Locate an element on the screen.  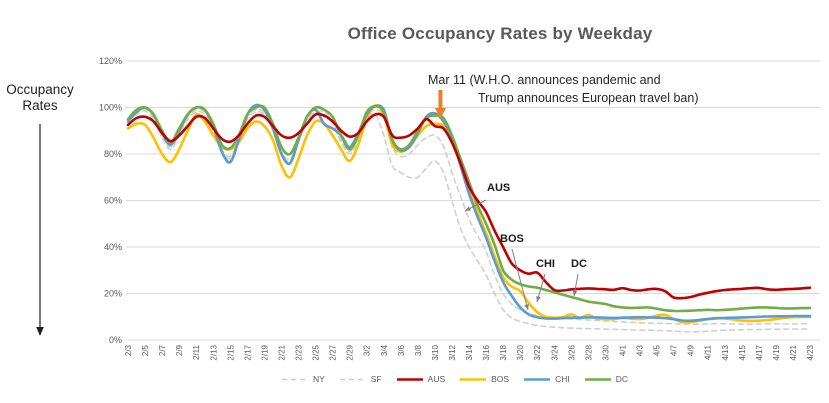
x-tick-label: 2/21 is located at coordinates (281, 352).